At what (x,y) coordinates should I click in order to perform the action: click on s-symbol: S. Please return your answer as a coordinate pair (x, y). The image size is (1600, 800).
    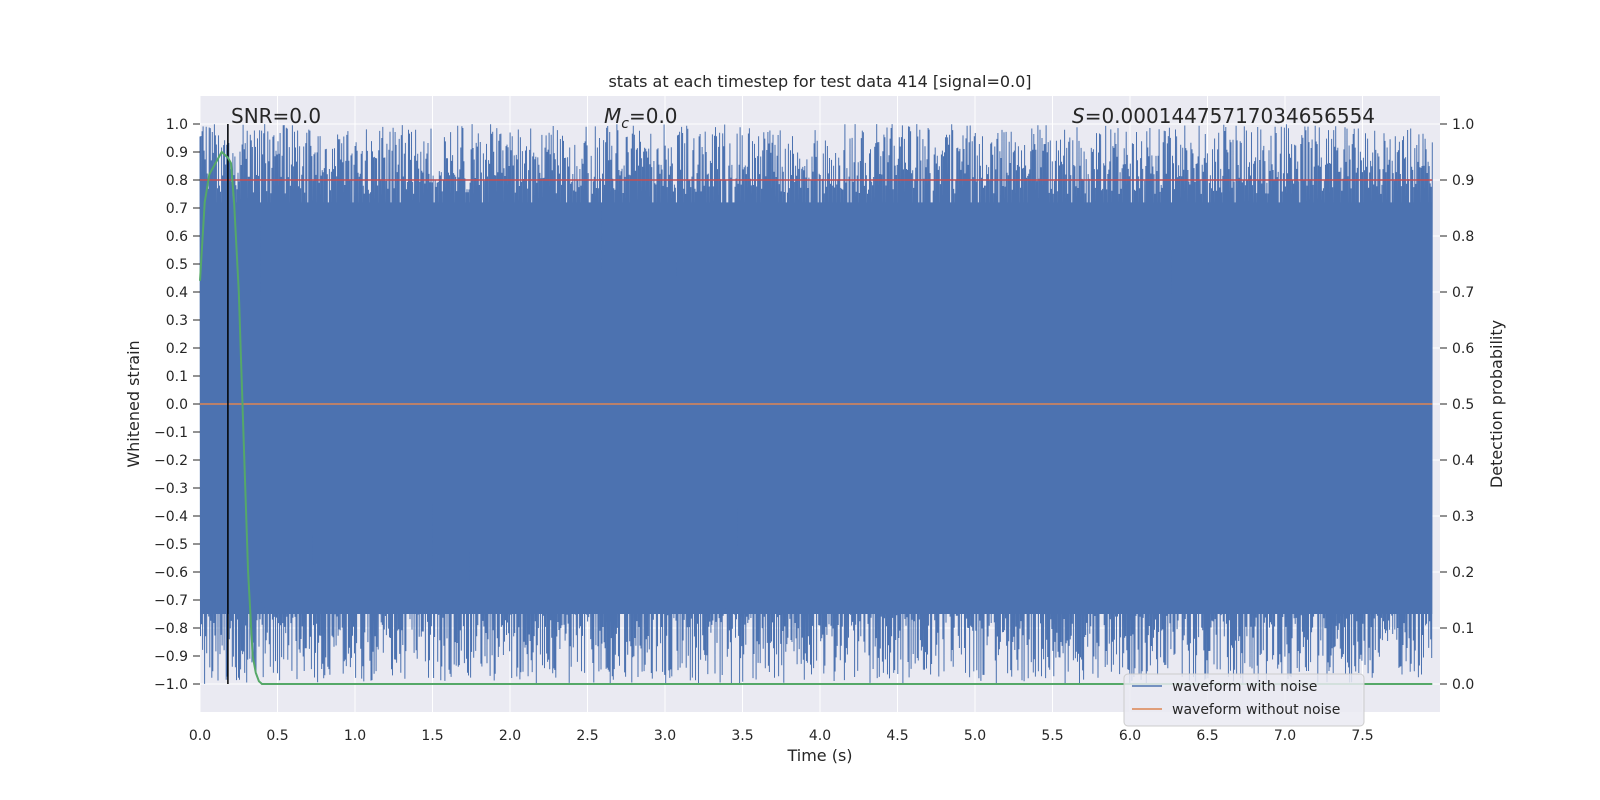
    Looking at the image, I should click on (1078, 116).